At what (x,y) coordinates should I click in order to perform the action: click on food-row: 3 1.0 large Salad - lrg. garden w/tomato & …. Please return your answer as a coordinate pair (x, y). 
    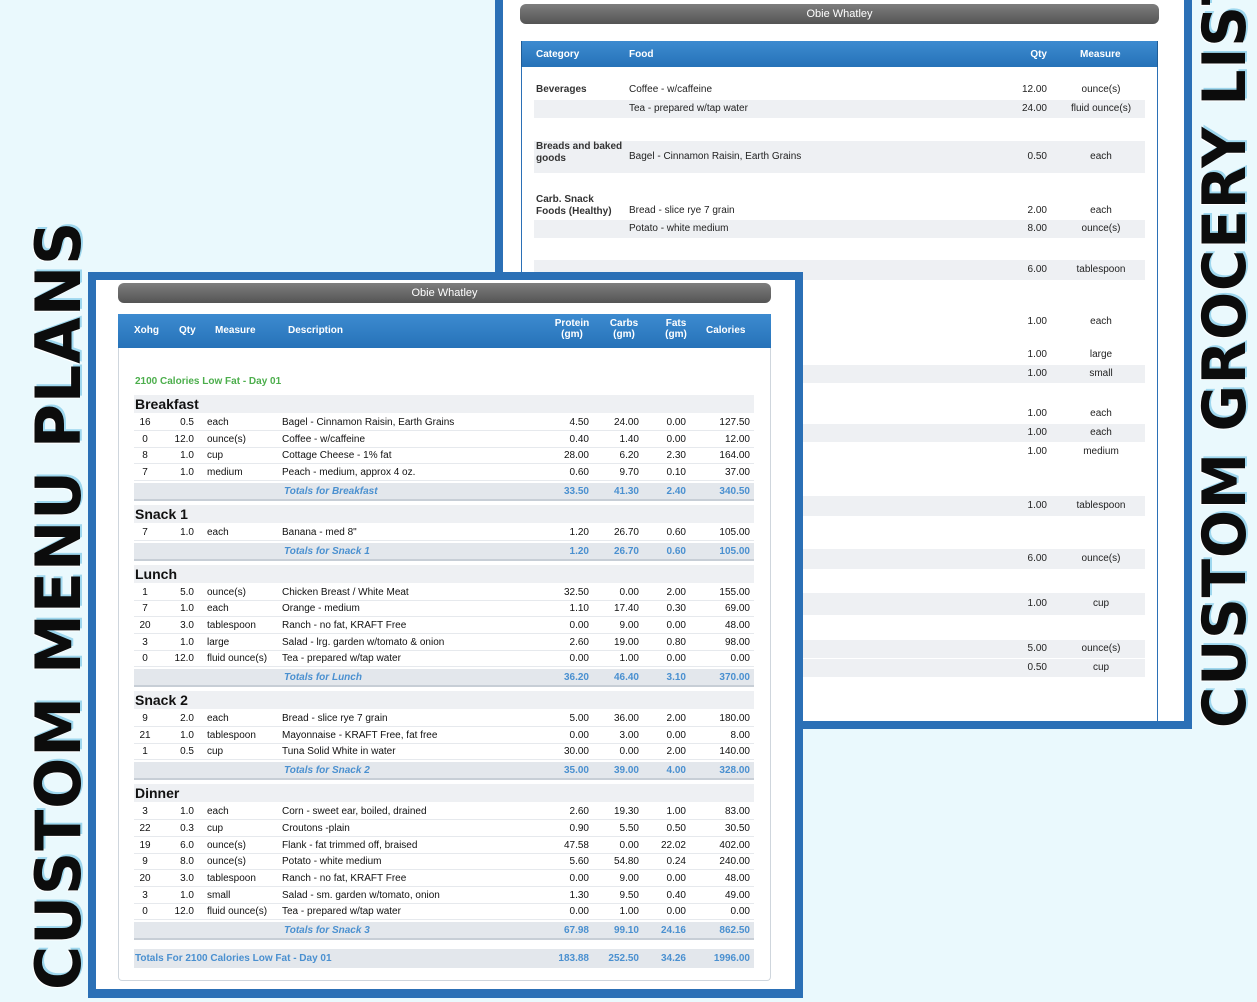
    Looking at the image, I should click on (444, 642).